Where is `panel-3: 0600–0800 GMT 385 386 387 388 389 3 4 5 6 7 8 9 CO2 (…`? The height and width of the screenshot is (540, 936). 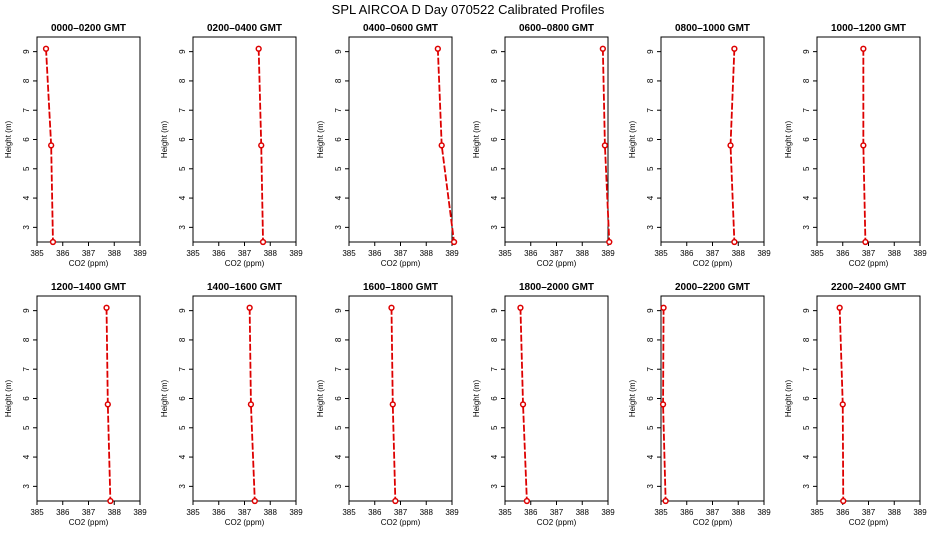 panel-3: 0600–0800 GMT 385 386 387 388 389 3 4 5 6 7 8 9 CO2 (… is located at coordinates (543, 145).